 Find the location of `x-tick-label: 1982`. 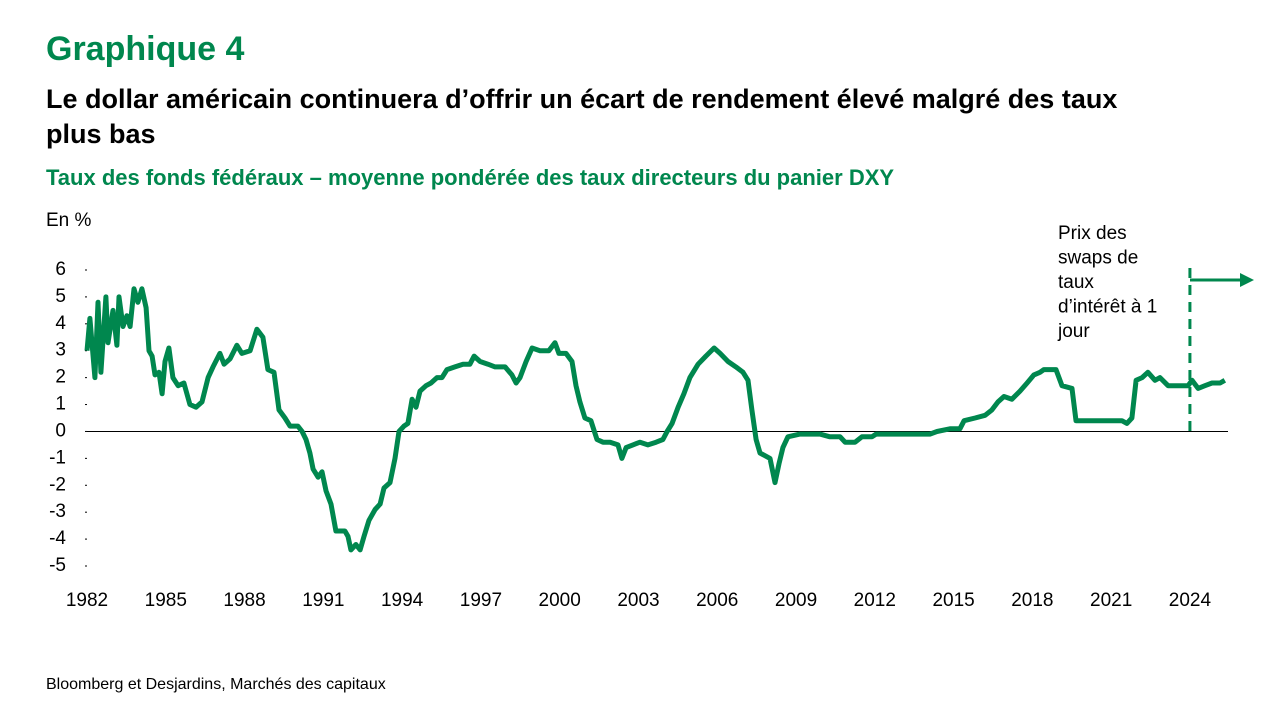

x-tick-label: 1982 is located at coordinates (87, 600).